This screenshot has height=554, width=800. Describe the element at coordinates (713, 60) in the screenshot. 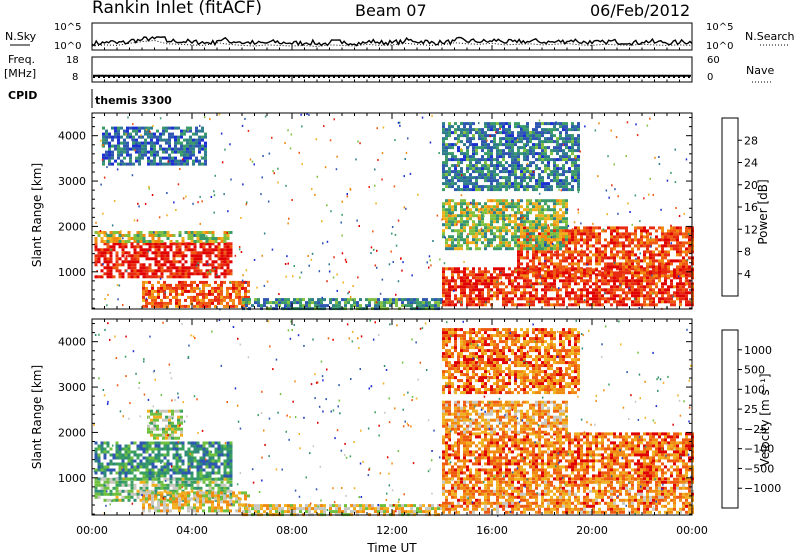

I see `nave-top-tick: 60` at that location.